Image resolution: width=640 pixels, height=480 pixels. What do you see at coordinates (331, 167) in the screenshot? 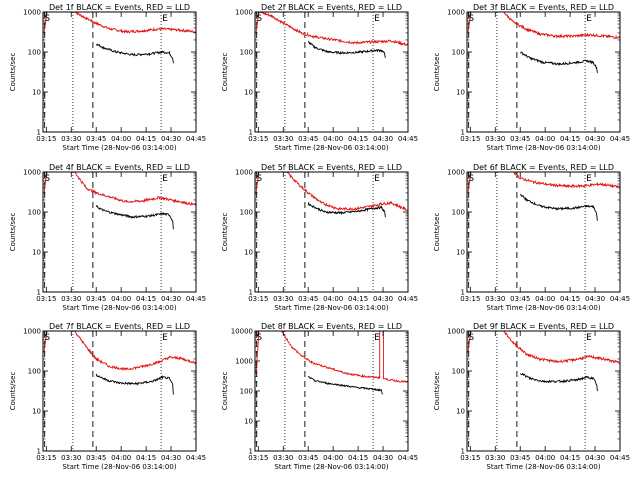
I see `panel-title: Det 5f BLACK = Events, RED = LLD` at bounding box center [331, 167].